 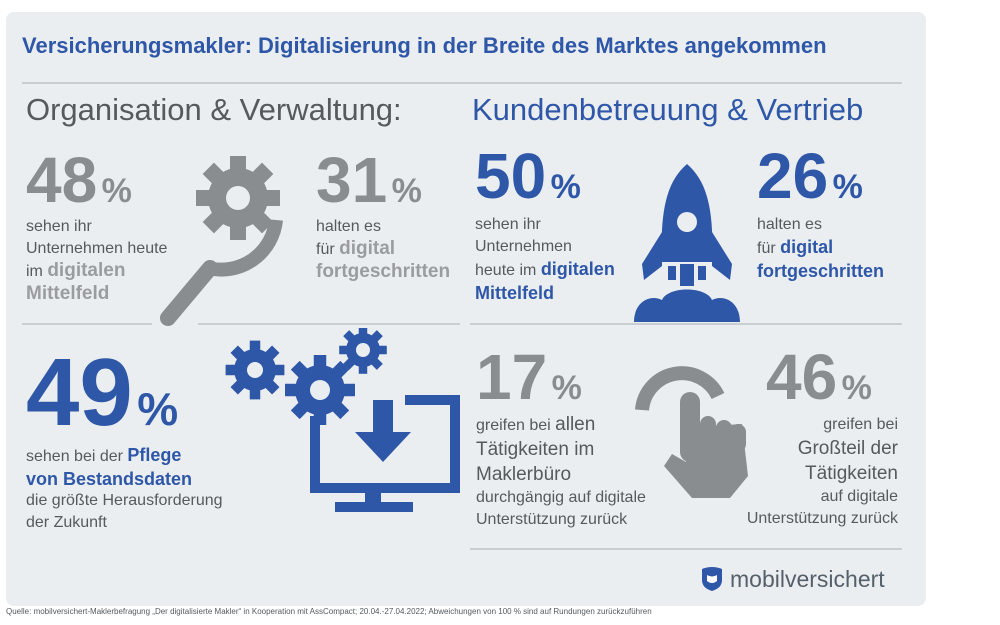 What do you see at coordinates (859, 496) in the screenshot?
I see `text-line: auf digitale` at bounding box center [859, 496].